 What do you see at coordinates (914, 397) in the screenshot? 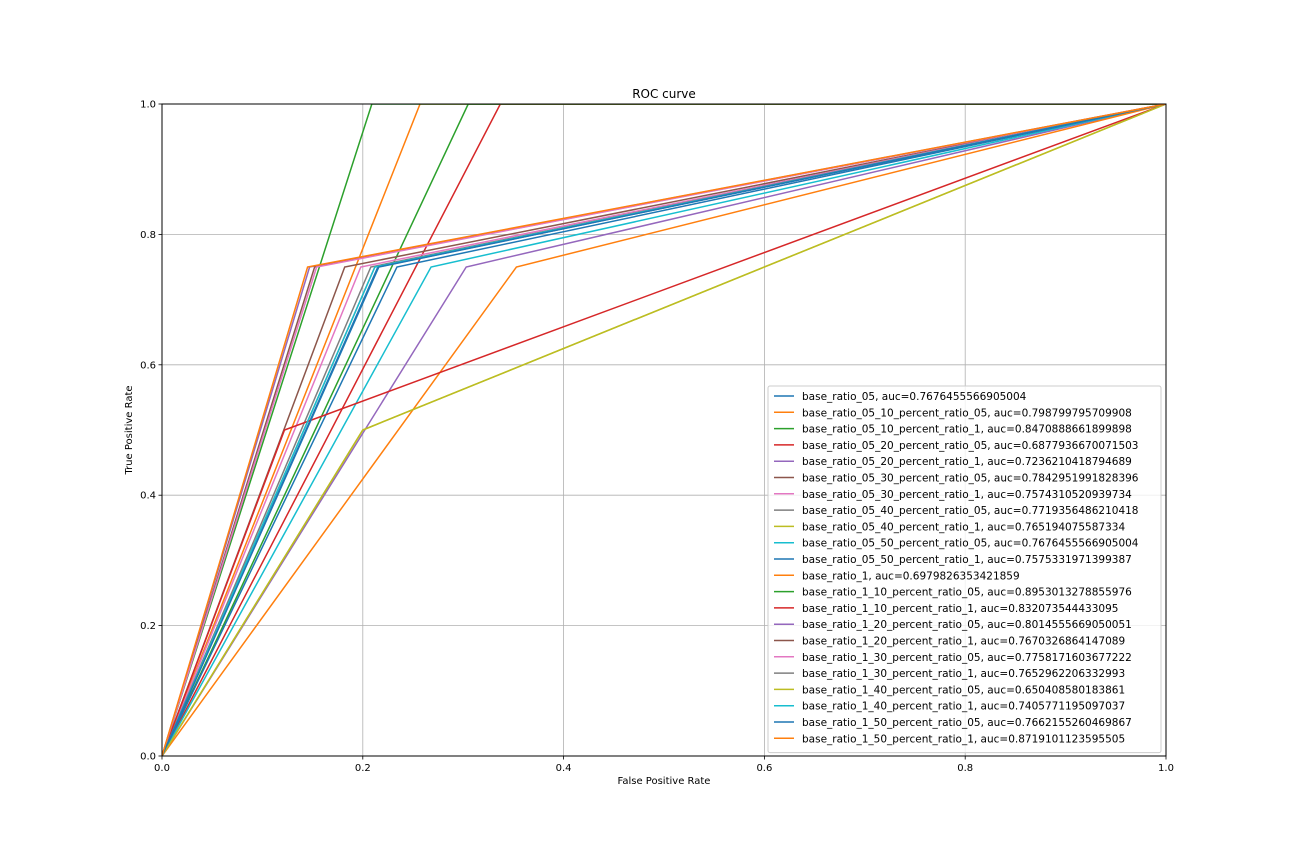
I see `legend-entry: base_ratio_05, auc=0.7676455566905004` at bounding box center [914, 397].